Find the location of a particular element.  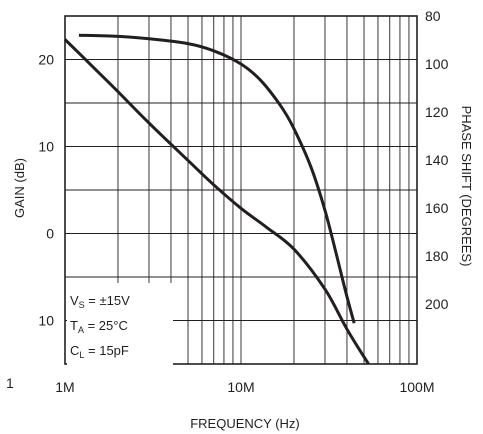

y-right-tick-label: 100 is located at coordinates (437, 64).